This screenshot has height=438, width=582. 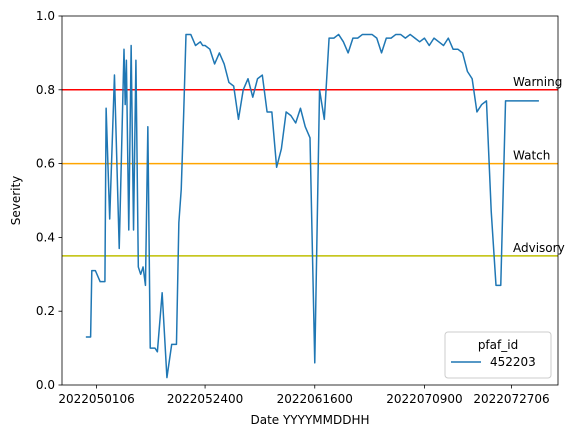 I want to click on legend-entry-452203: 452203, so click(x=513, y=362).